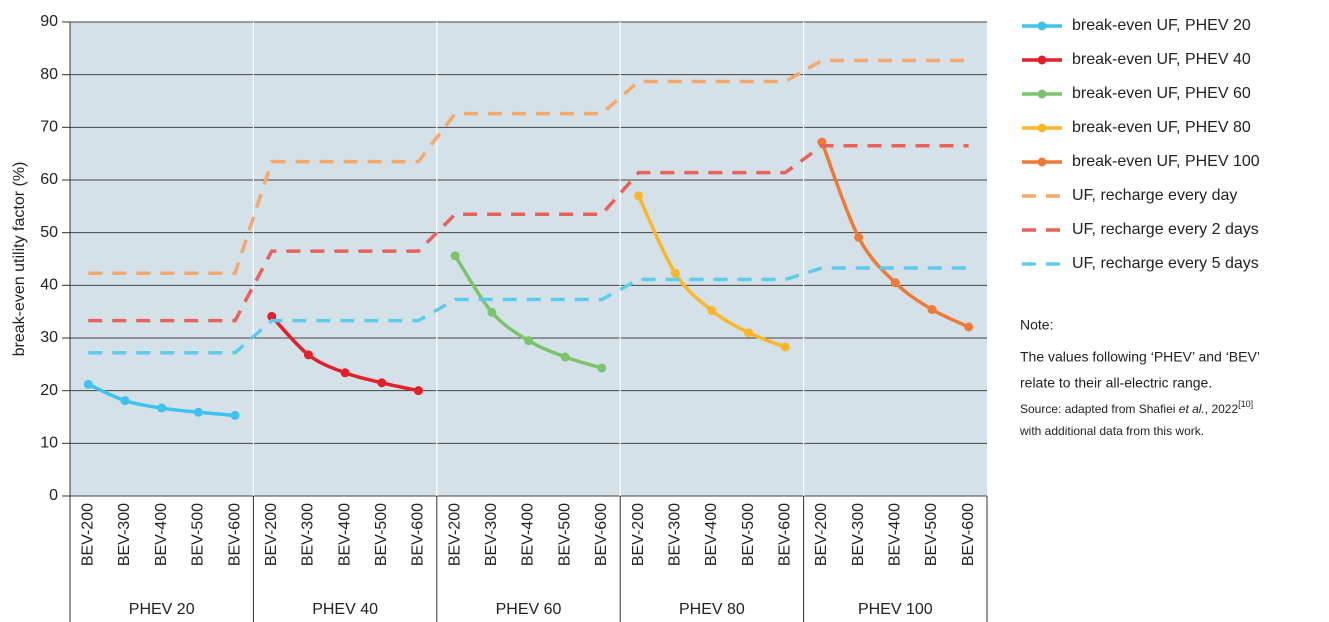 The height and width of the screenshot is (622, 1329). What do you see at coordinates (1245, 404) in the screenshot?
I see `source-reference: [10]` at bounding box center [1245, 404].